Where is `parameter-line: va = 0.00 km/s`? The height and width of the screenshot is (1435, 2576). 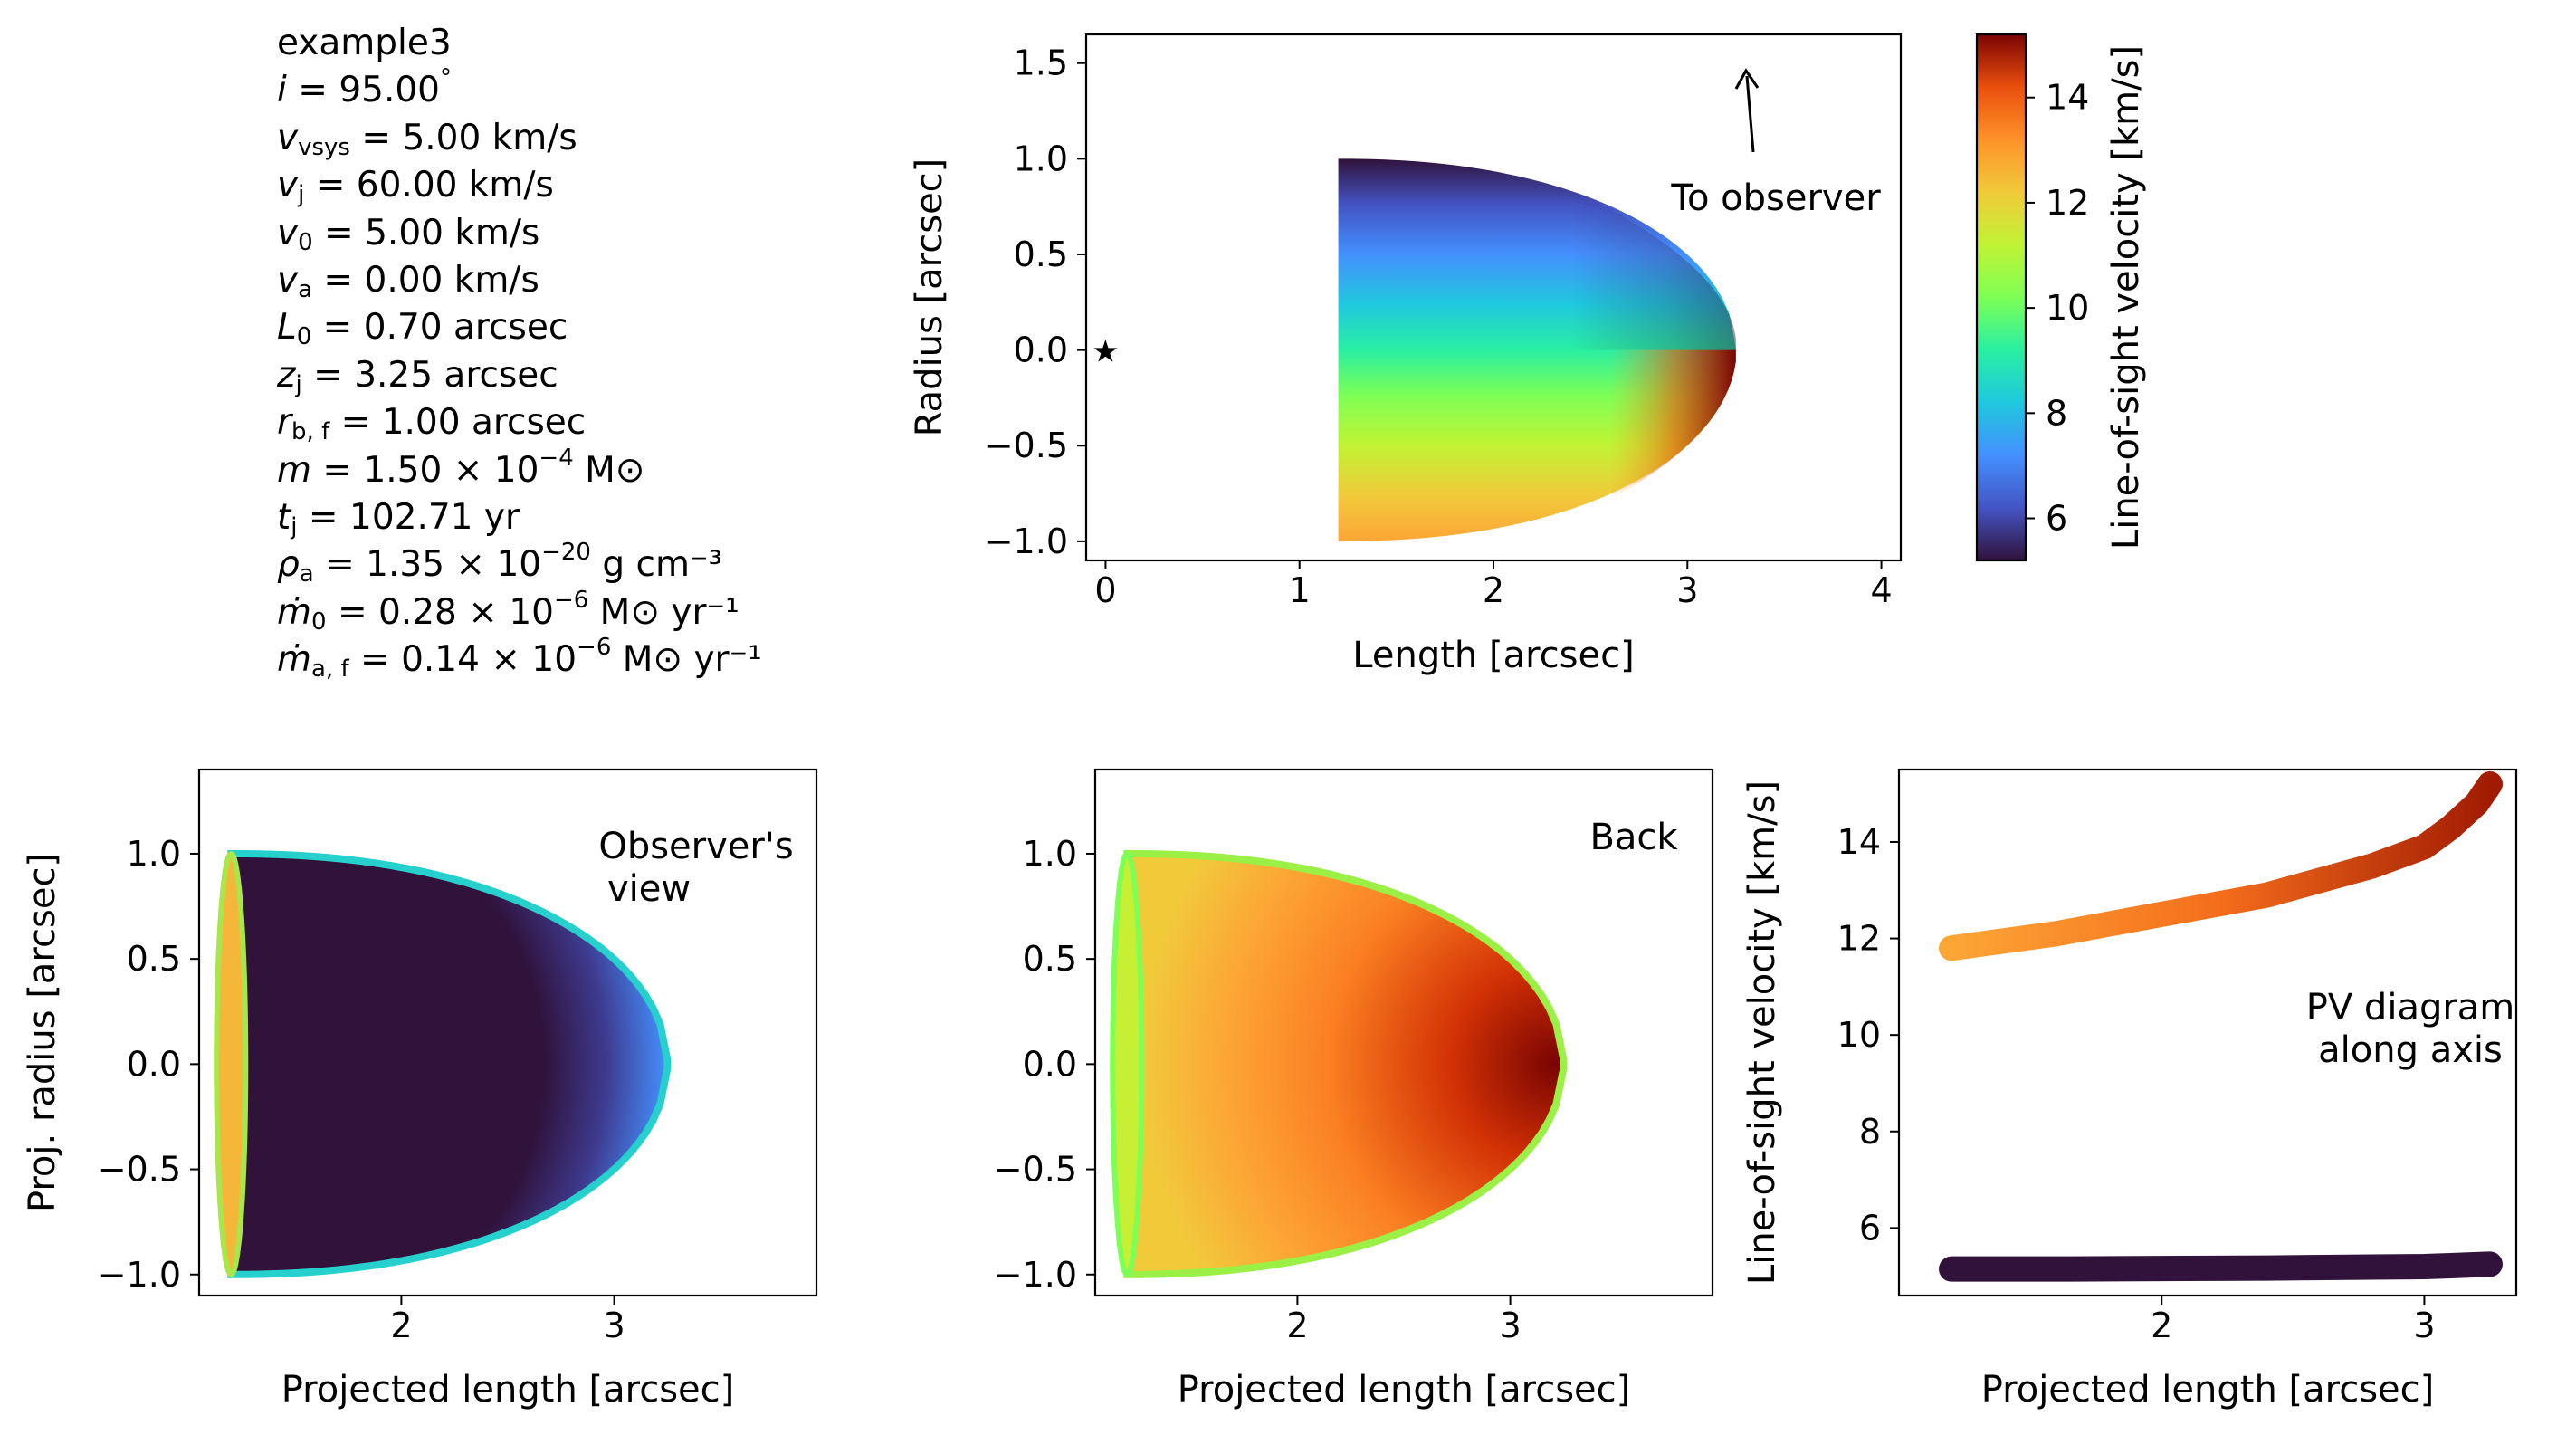 parameter-line: va = 0.00 km/s is located at coordinates (408, 281).